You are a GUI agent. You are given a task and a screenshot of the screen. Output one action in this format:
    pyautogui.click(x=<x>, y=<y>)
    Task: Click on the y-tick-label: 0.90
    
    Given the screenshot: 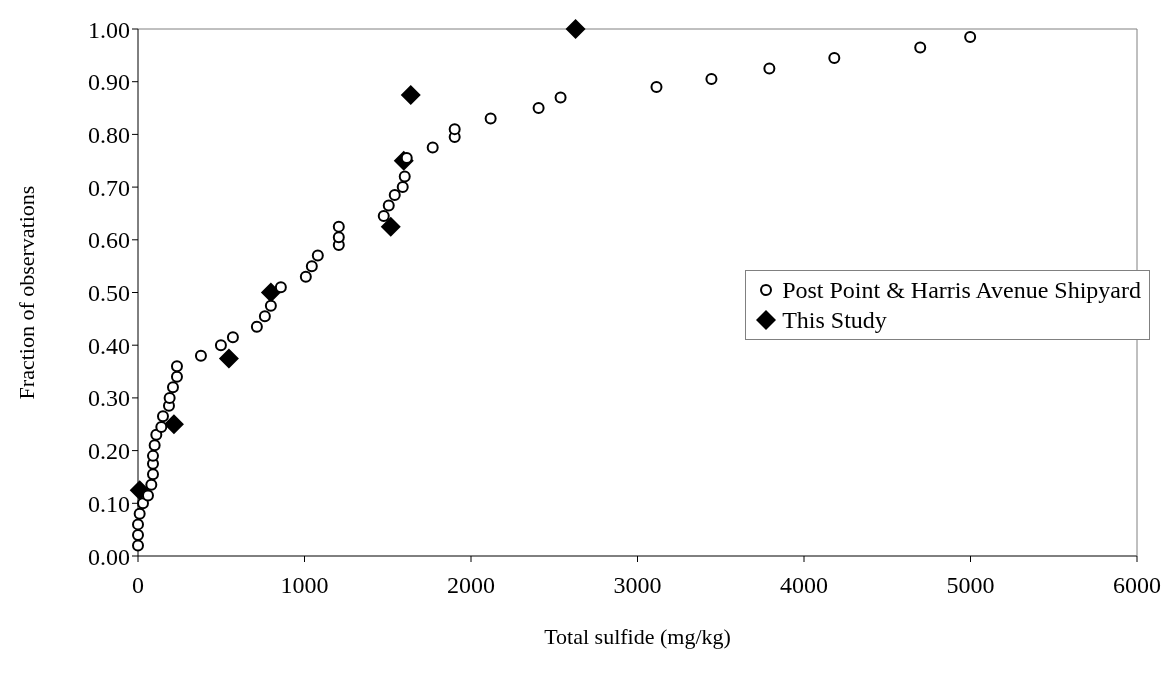 What is the action you would take?
    pyautogui.click(x=109, y=82)
    